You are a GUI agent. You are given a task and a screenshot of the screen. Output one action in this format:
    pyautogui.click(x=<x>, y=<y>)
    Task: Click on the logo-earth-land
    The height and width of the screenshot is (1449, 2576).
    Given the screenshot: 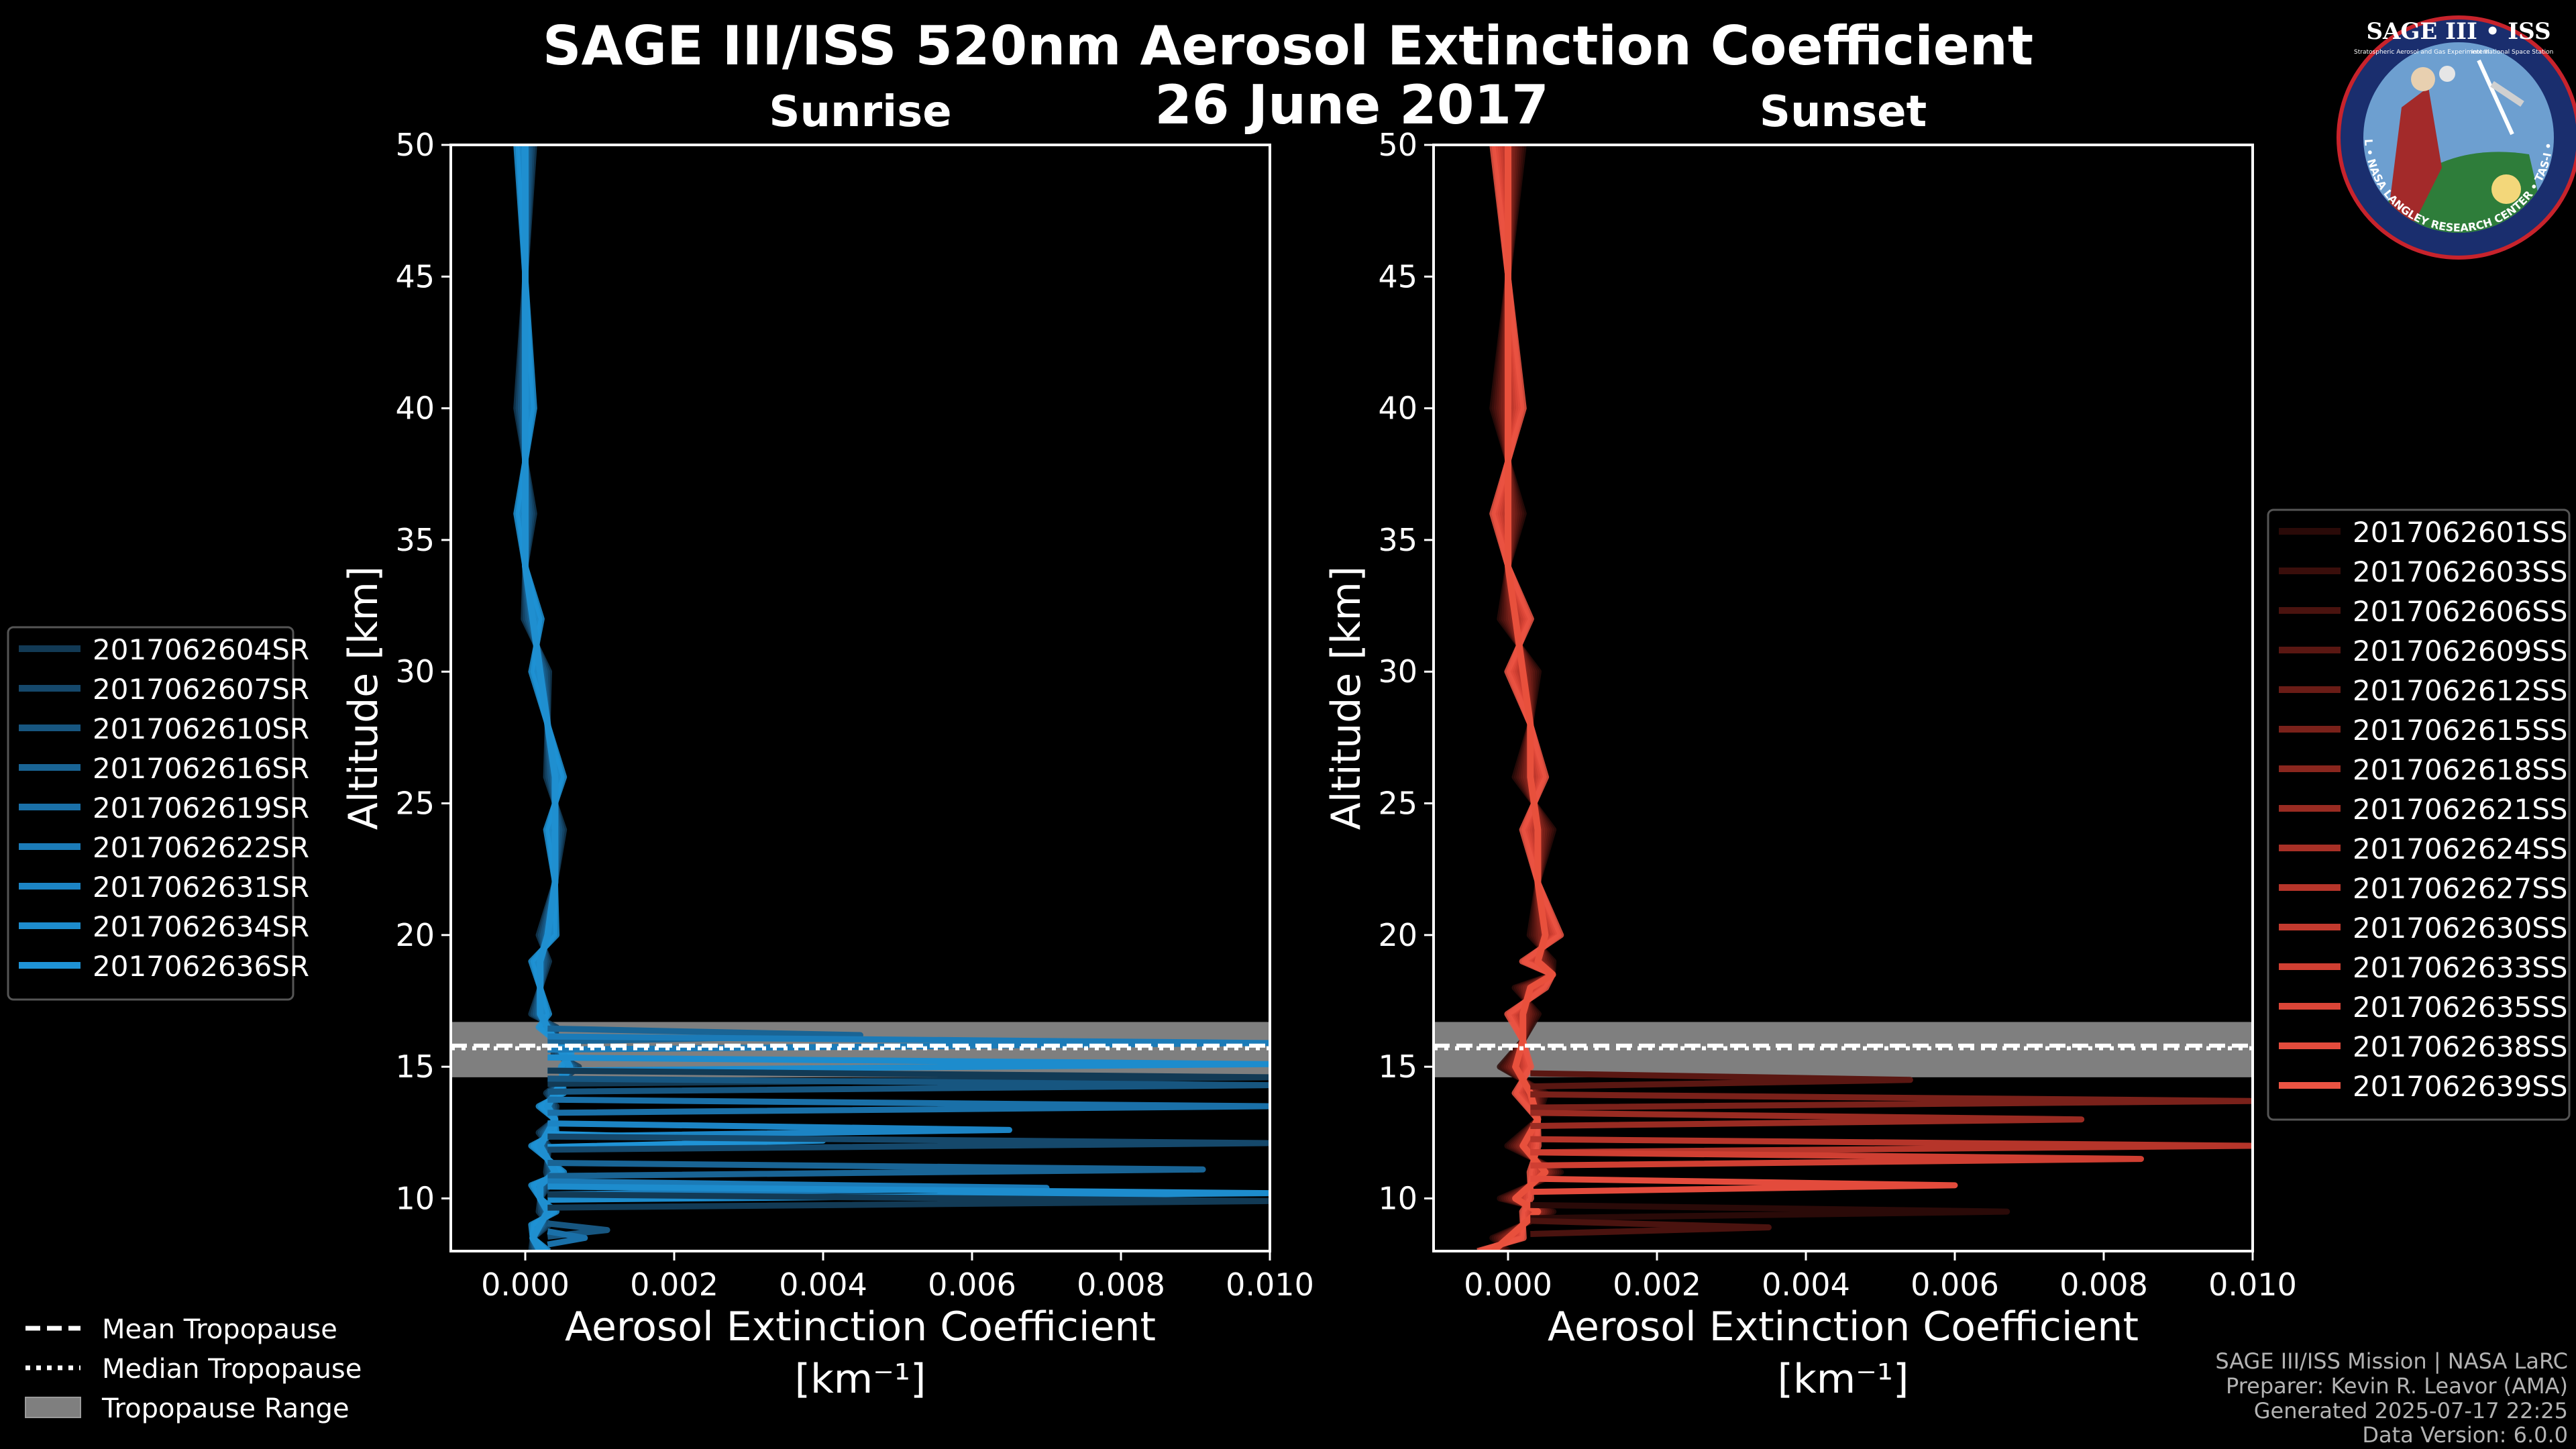 What is the action you would take?
    pyautogui.click(x=2462, y=192)
    